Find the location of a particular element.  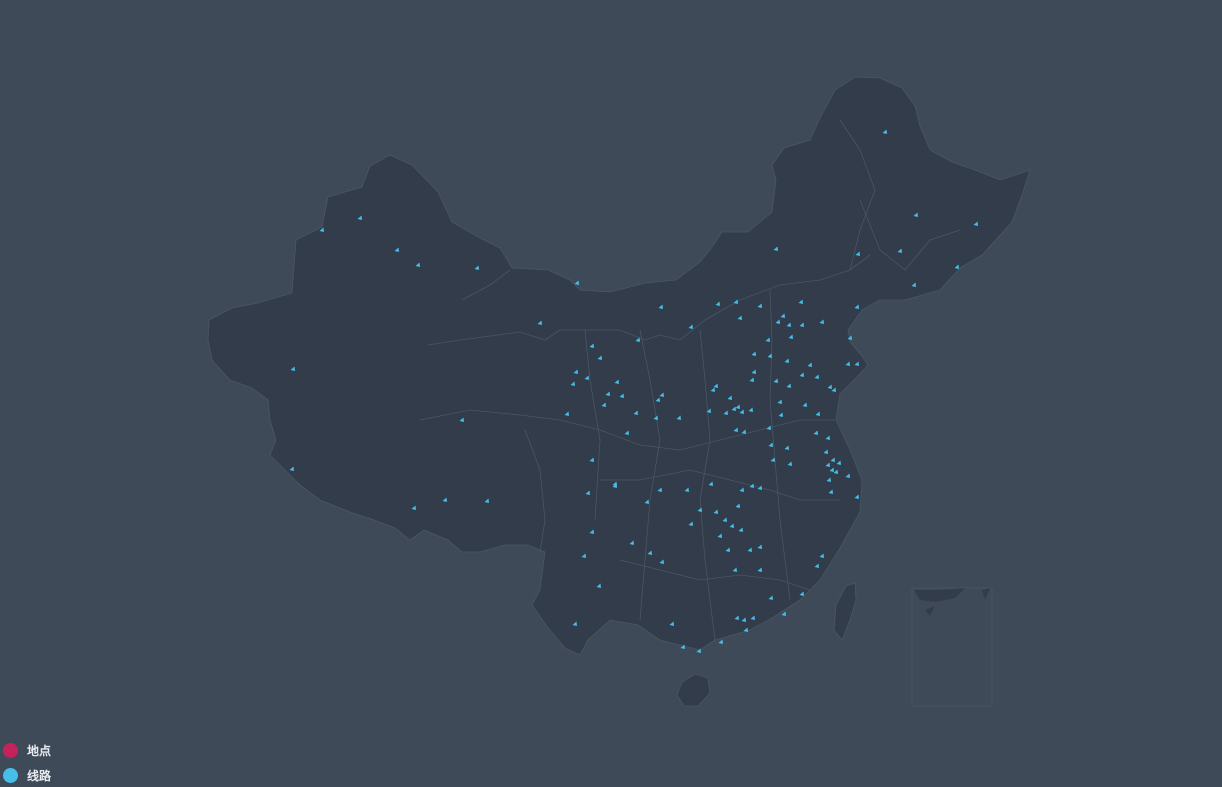

legend-item-place: 地点 is located at coordinates (27, 750).